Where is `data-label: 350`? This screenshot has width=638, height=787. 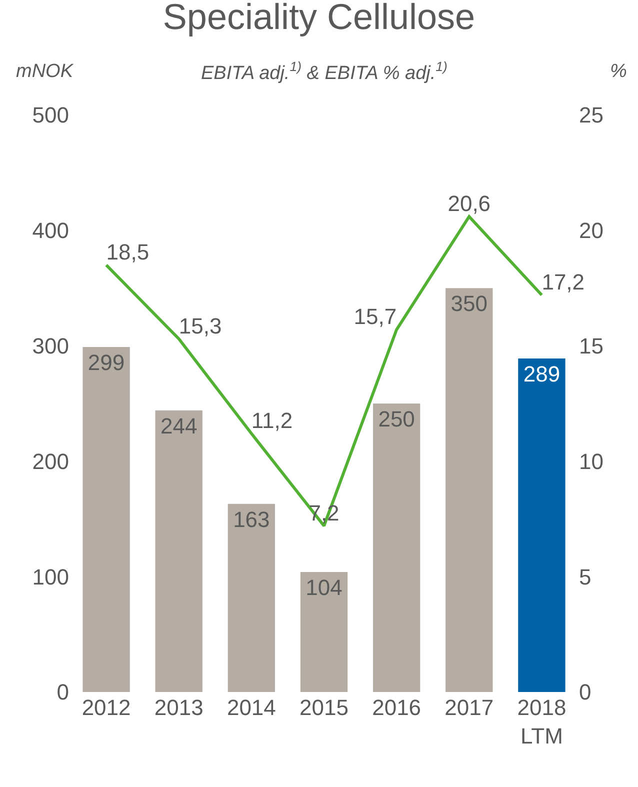
data-label: 350 is located at coordinates (469, 303).